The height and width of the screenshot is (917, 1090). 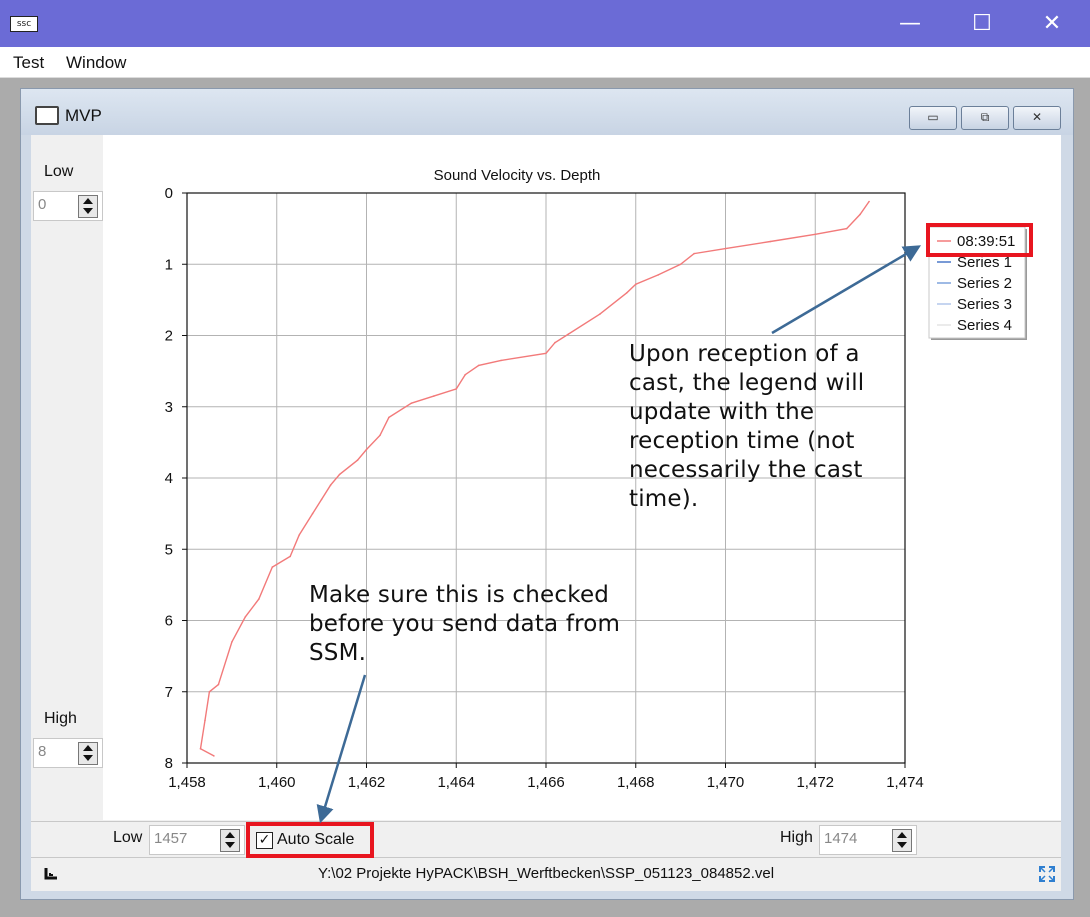 What do you see at coordinates (367, 782) in the screenshot?
I see `x-tick-label: 1,462` at bounding box center [367, 782].